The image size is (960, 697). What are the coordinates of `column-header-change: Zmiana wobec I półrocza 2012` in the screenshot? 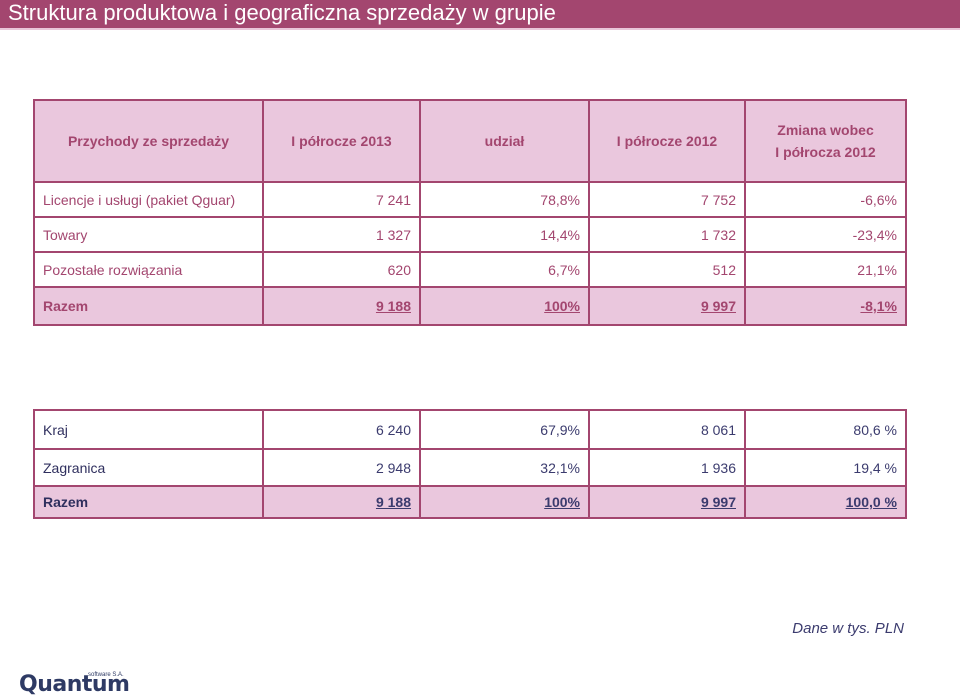 It's located at (825, 141).